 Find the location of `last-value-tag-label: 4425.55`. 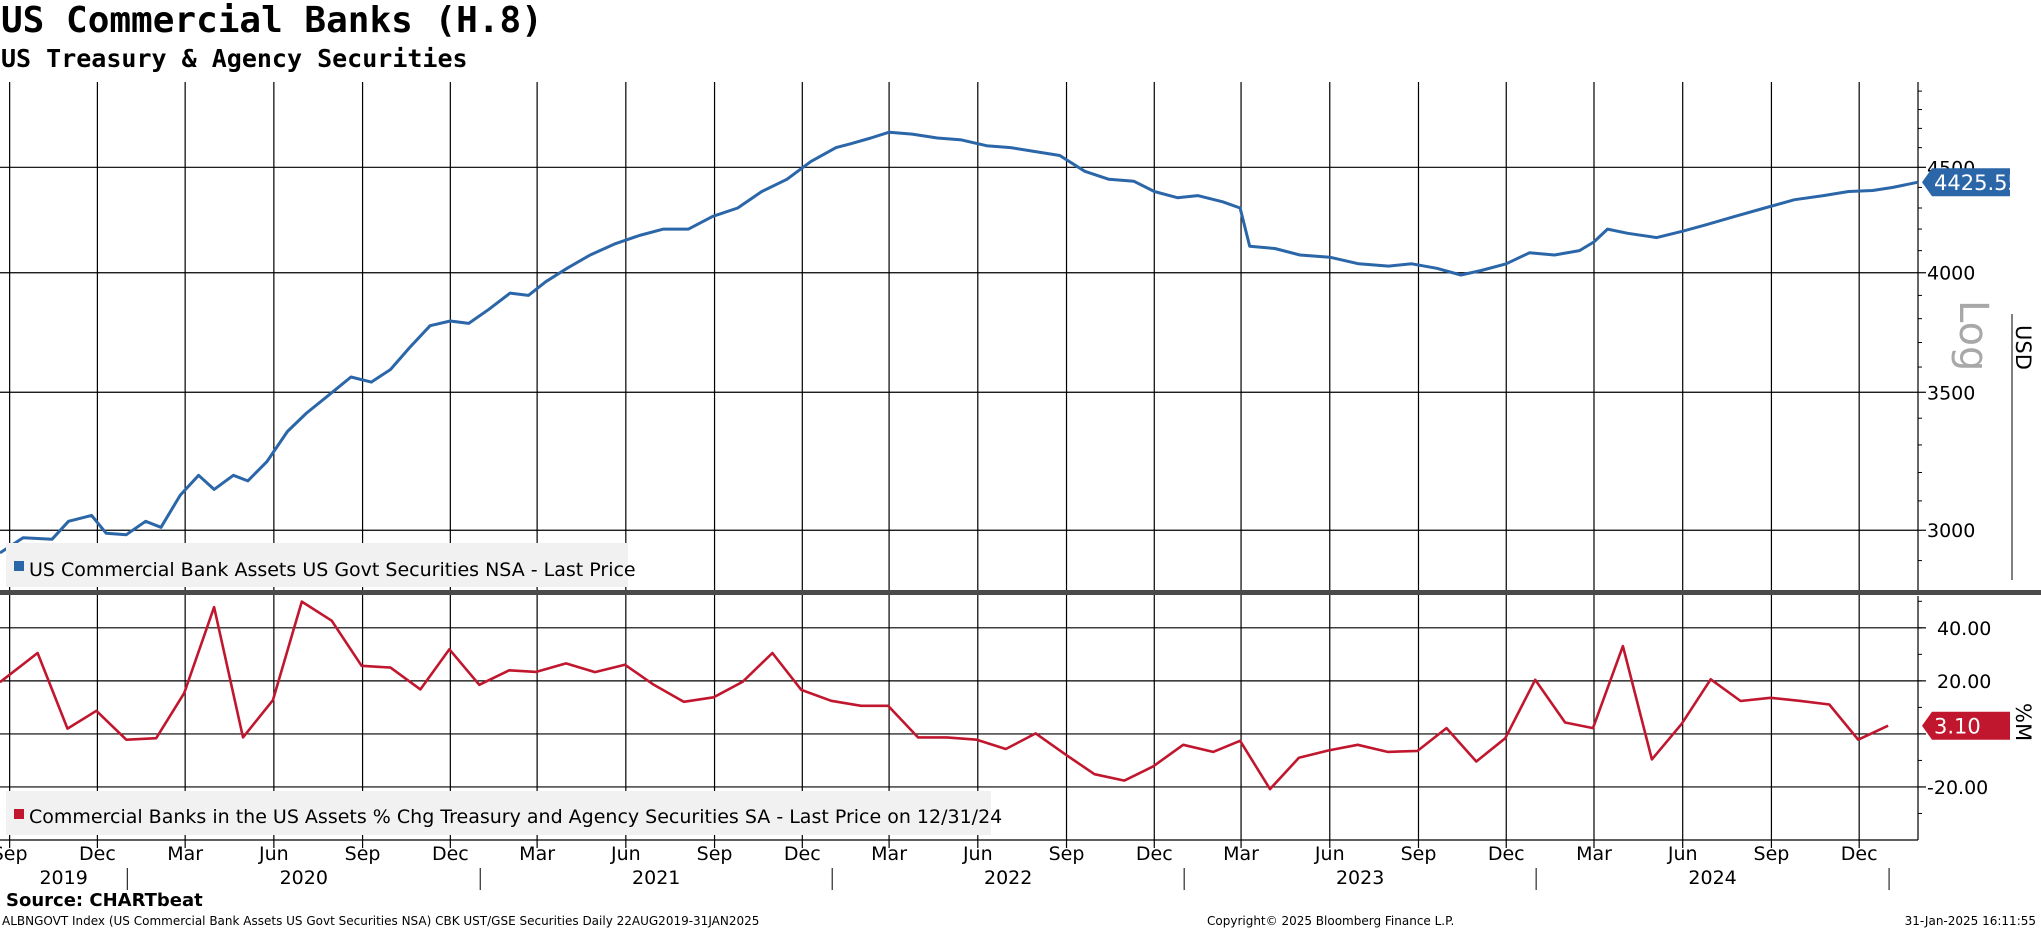

last-value-tag-label: 4425.55 is located at coordinates (1977, 183).